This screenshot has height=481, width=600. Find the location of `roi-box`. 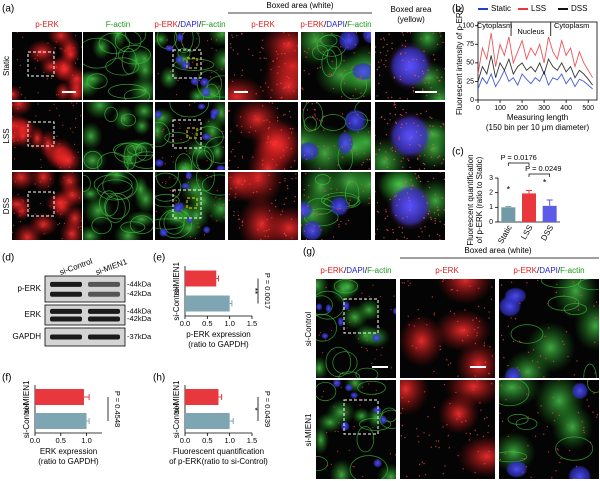

roi-box is located at coordinates (187, 204).